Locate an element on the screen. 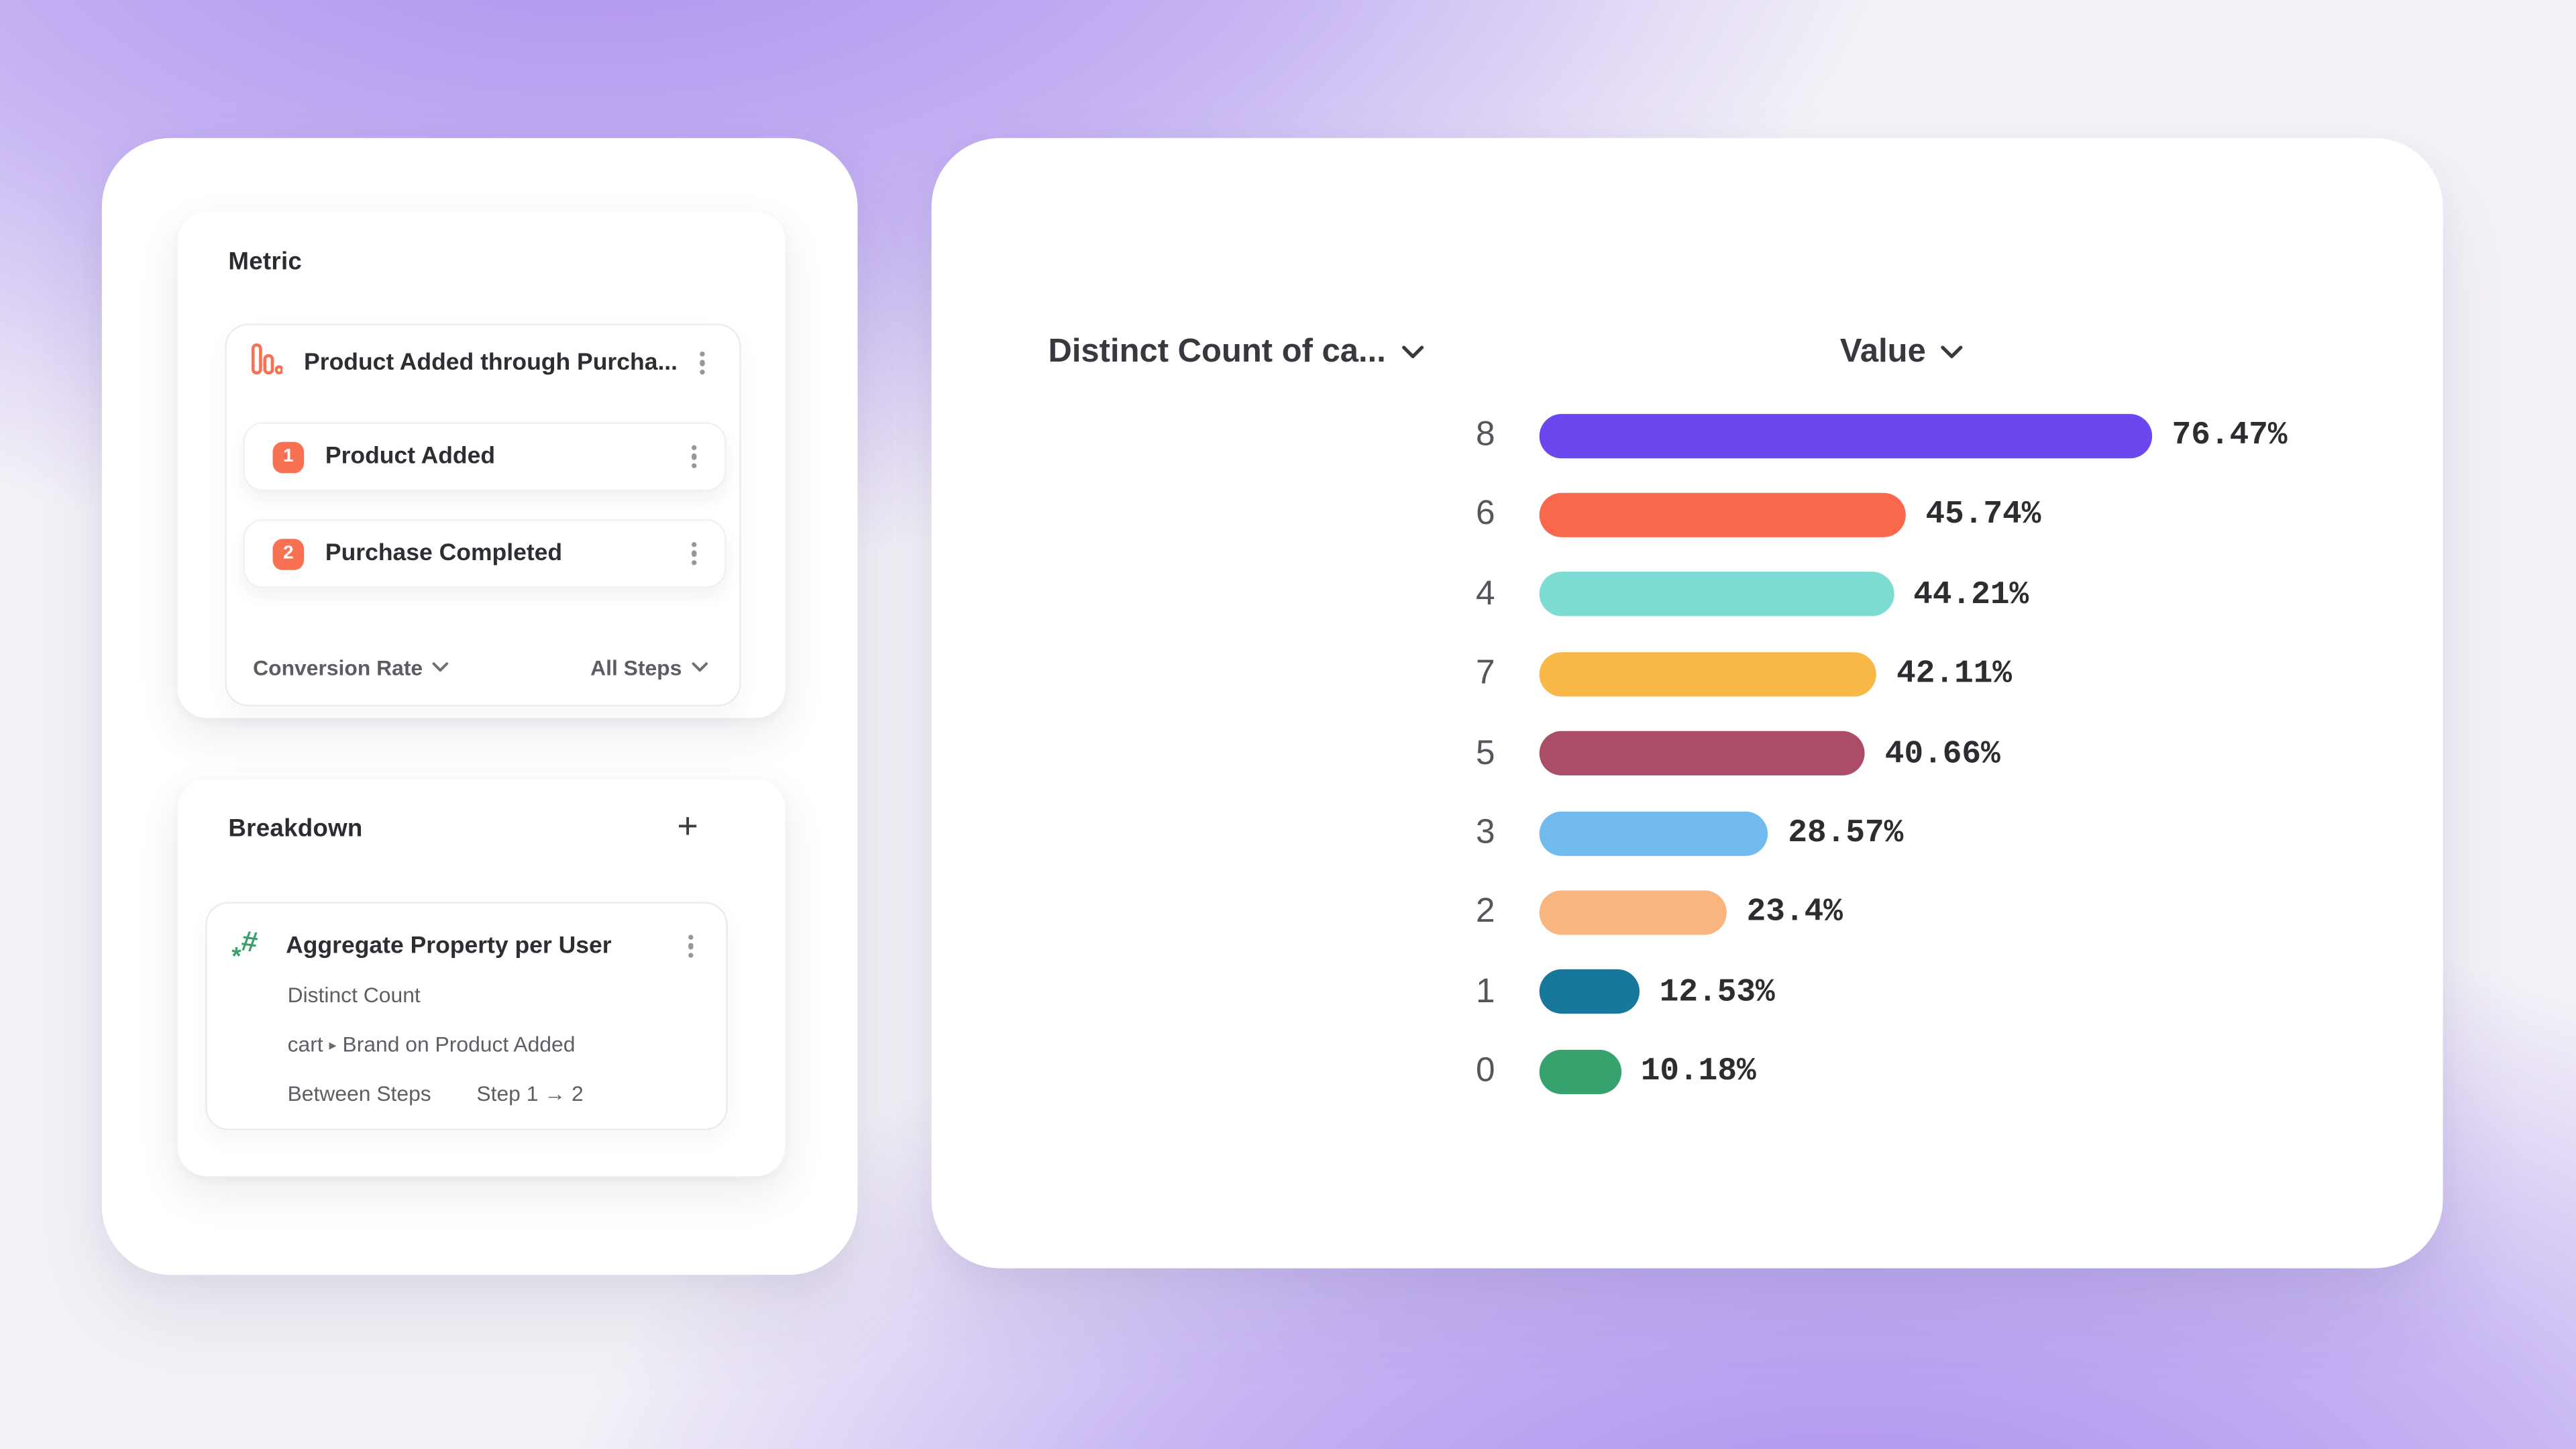 Image resolution: width=2576 pixels, height=1449 pixels. category-label: 1 is located at coordinates (1485, 991).